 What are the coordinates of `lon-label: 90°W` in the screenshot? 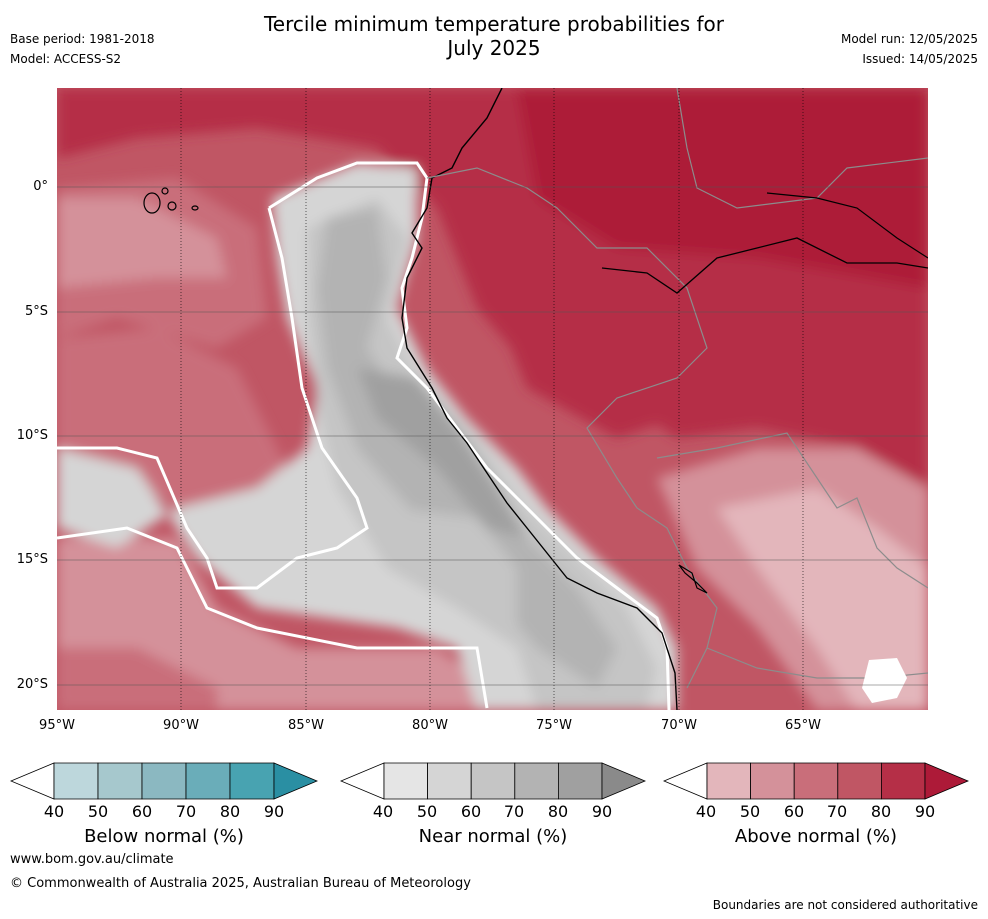 It's located at (181, 725).